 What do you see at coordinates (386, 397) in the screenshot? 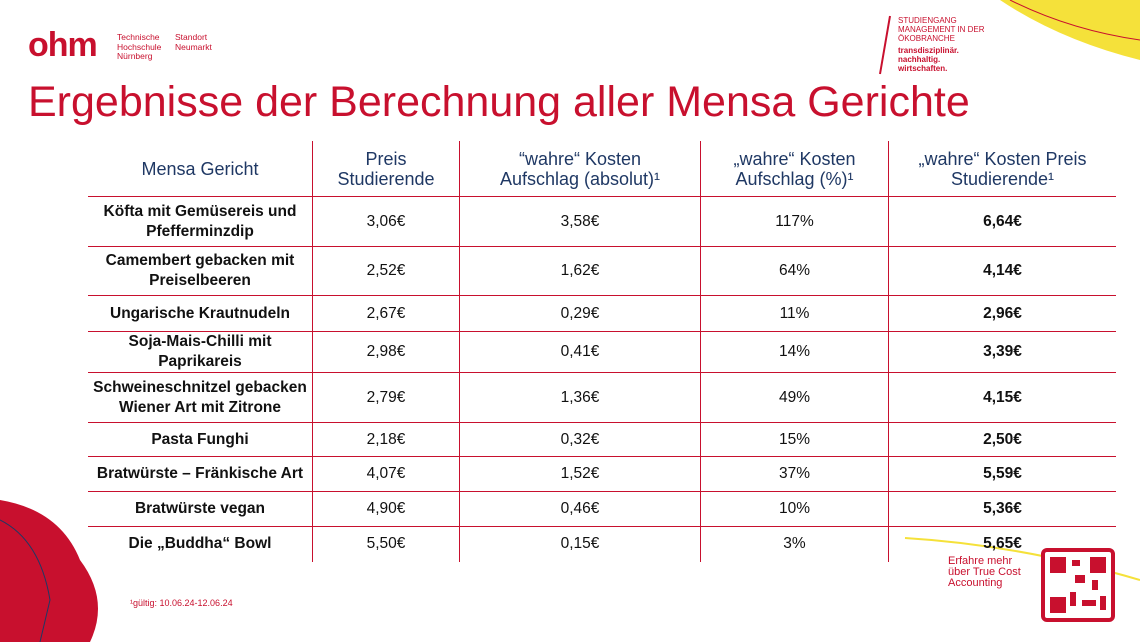
I see `value-cell: 2,79€` at bounding box center [386, 397].